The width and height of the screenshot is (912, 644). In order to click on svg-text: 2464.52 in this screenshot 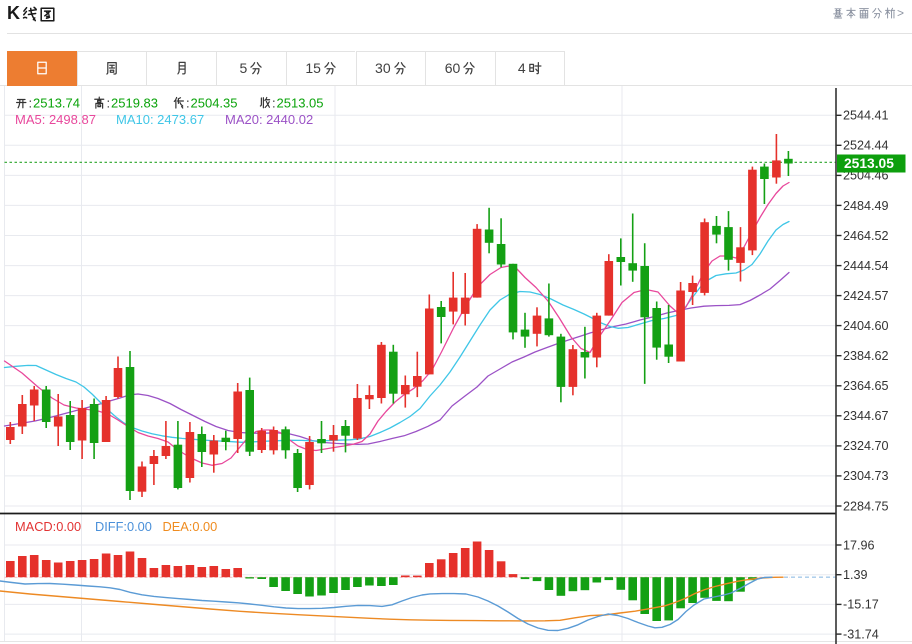, I will do `click(866, 236)`.